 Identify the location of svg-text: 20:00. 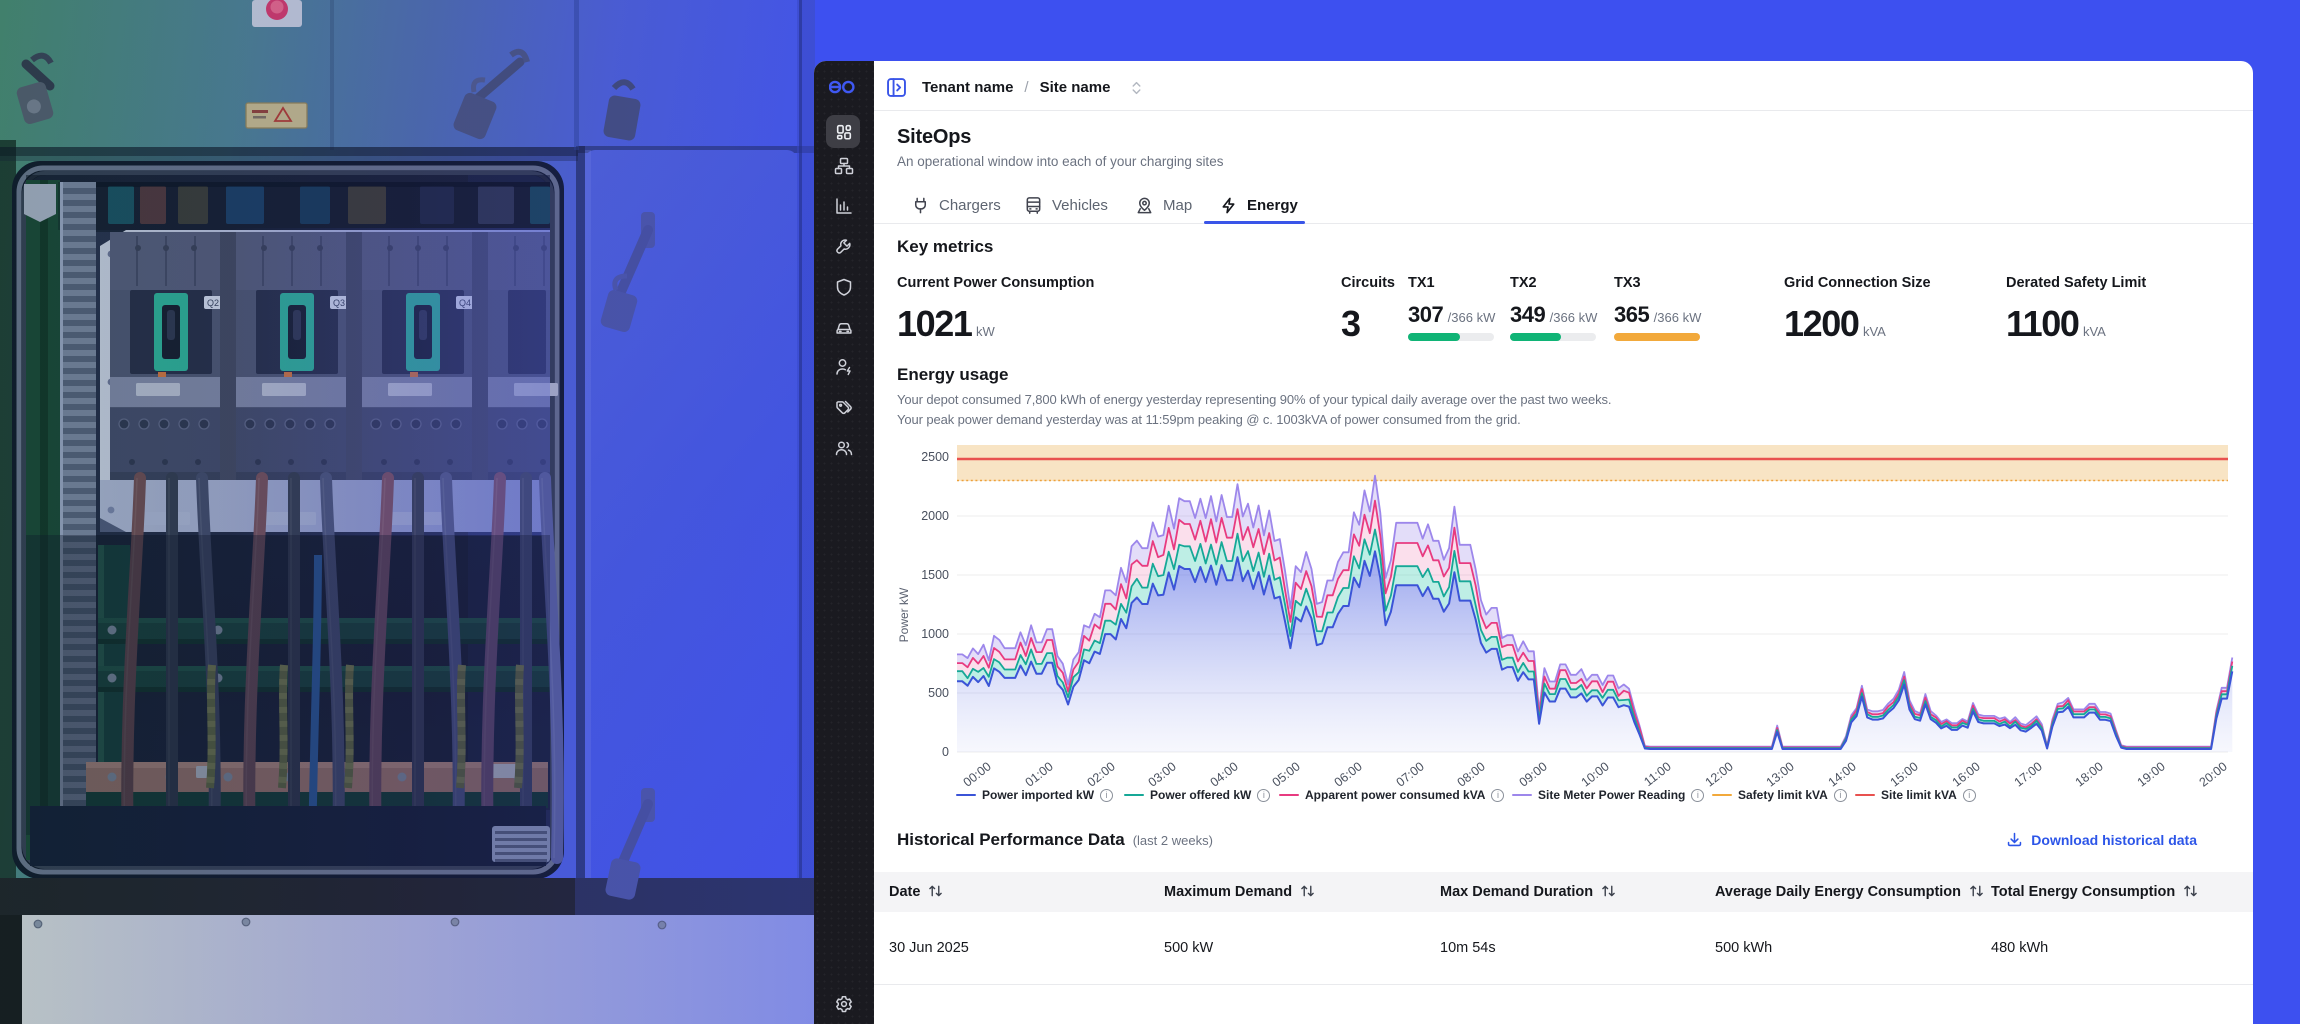
(2213, 774).